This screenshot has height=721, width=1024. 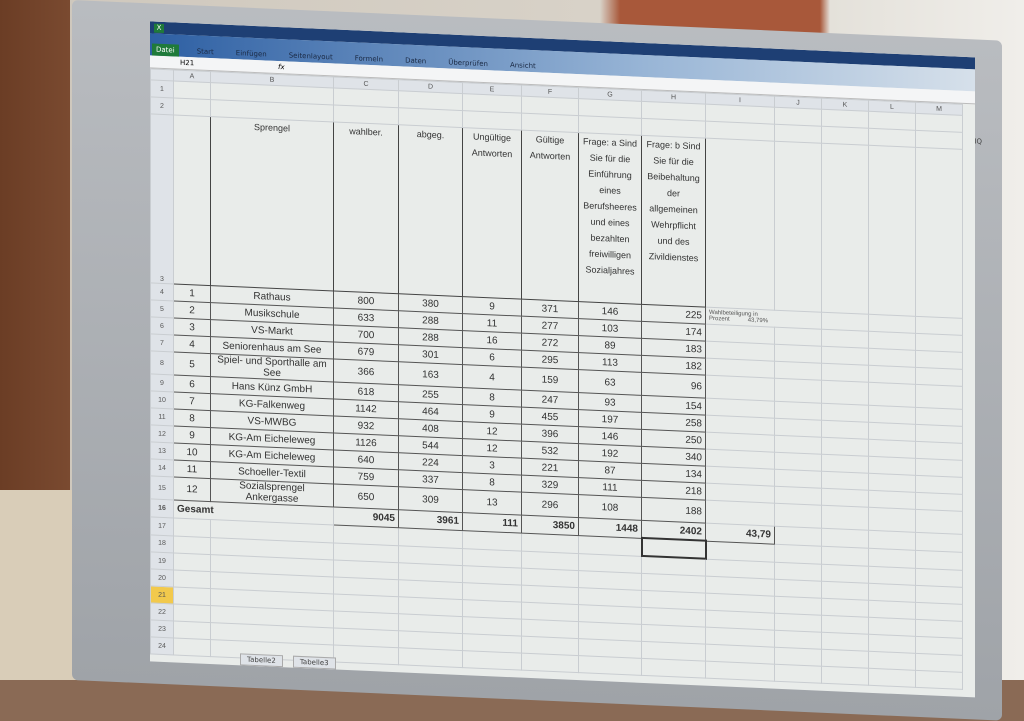 What do you see at coordinates (162, 577) in the screenshot?
I see `row-header: 20` at bounding box center [162, 577].